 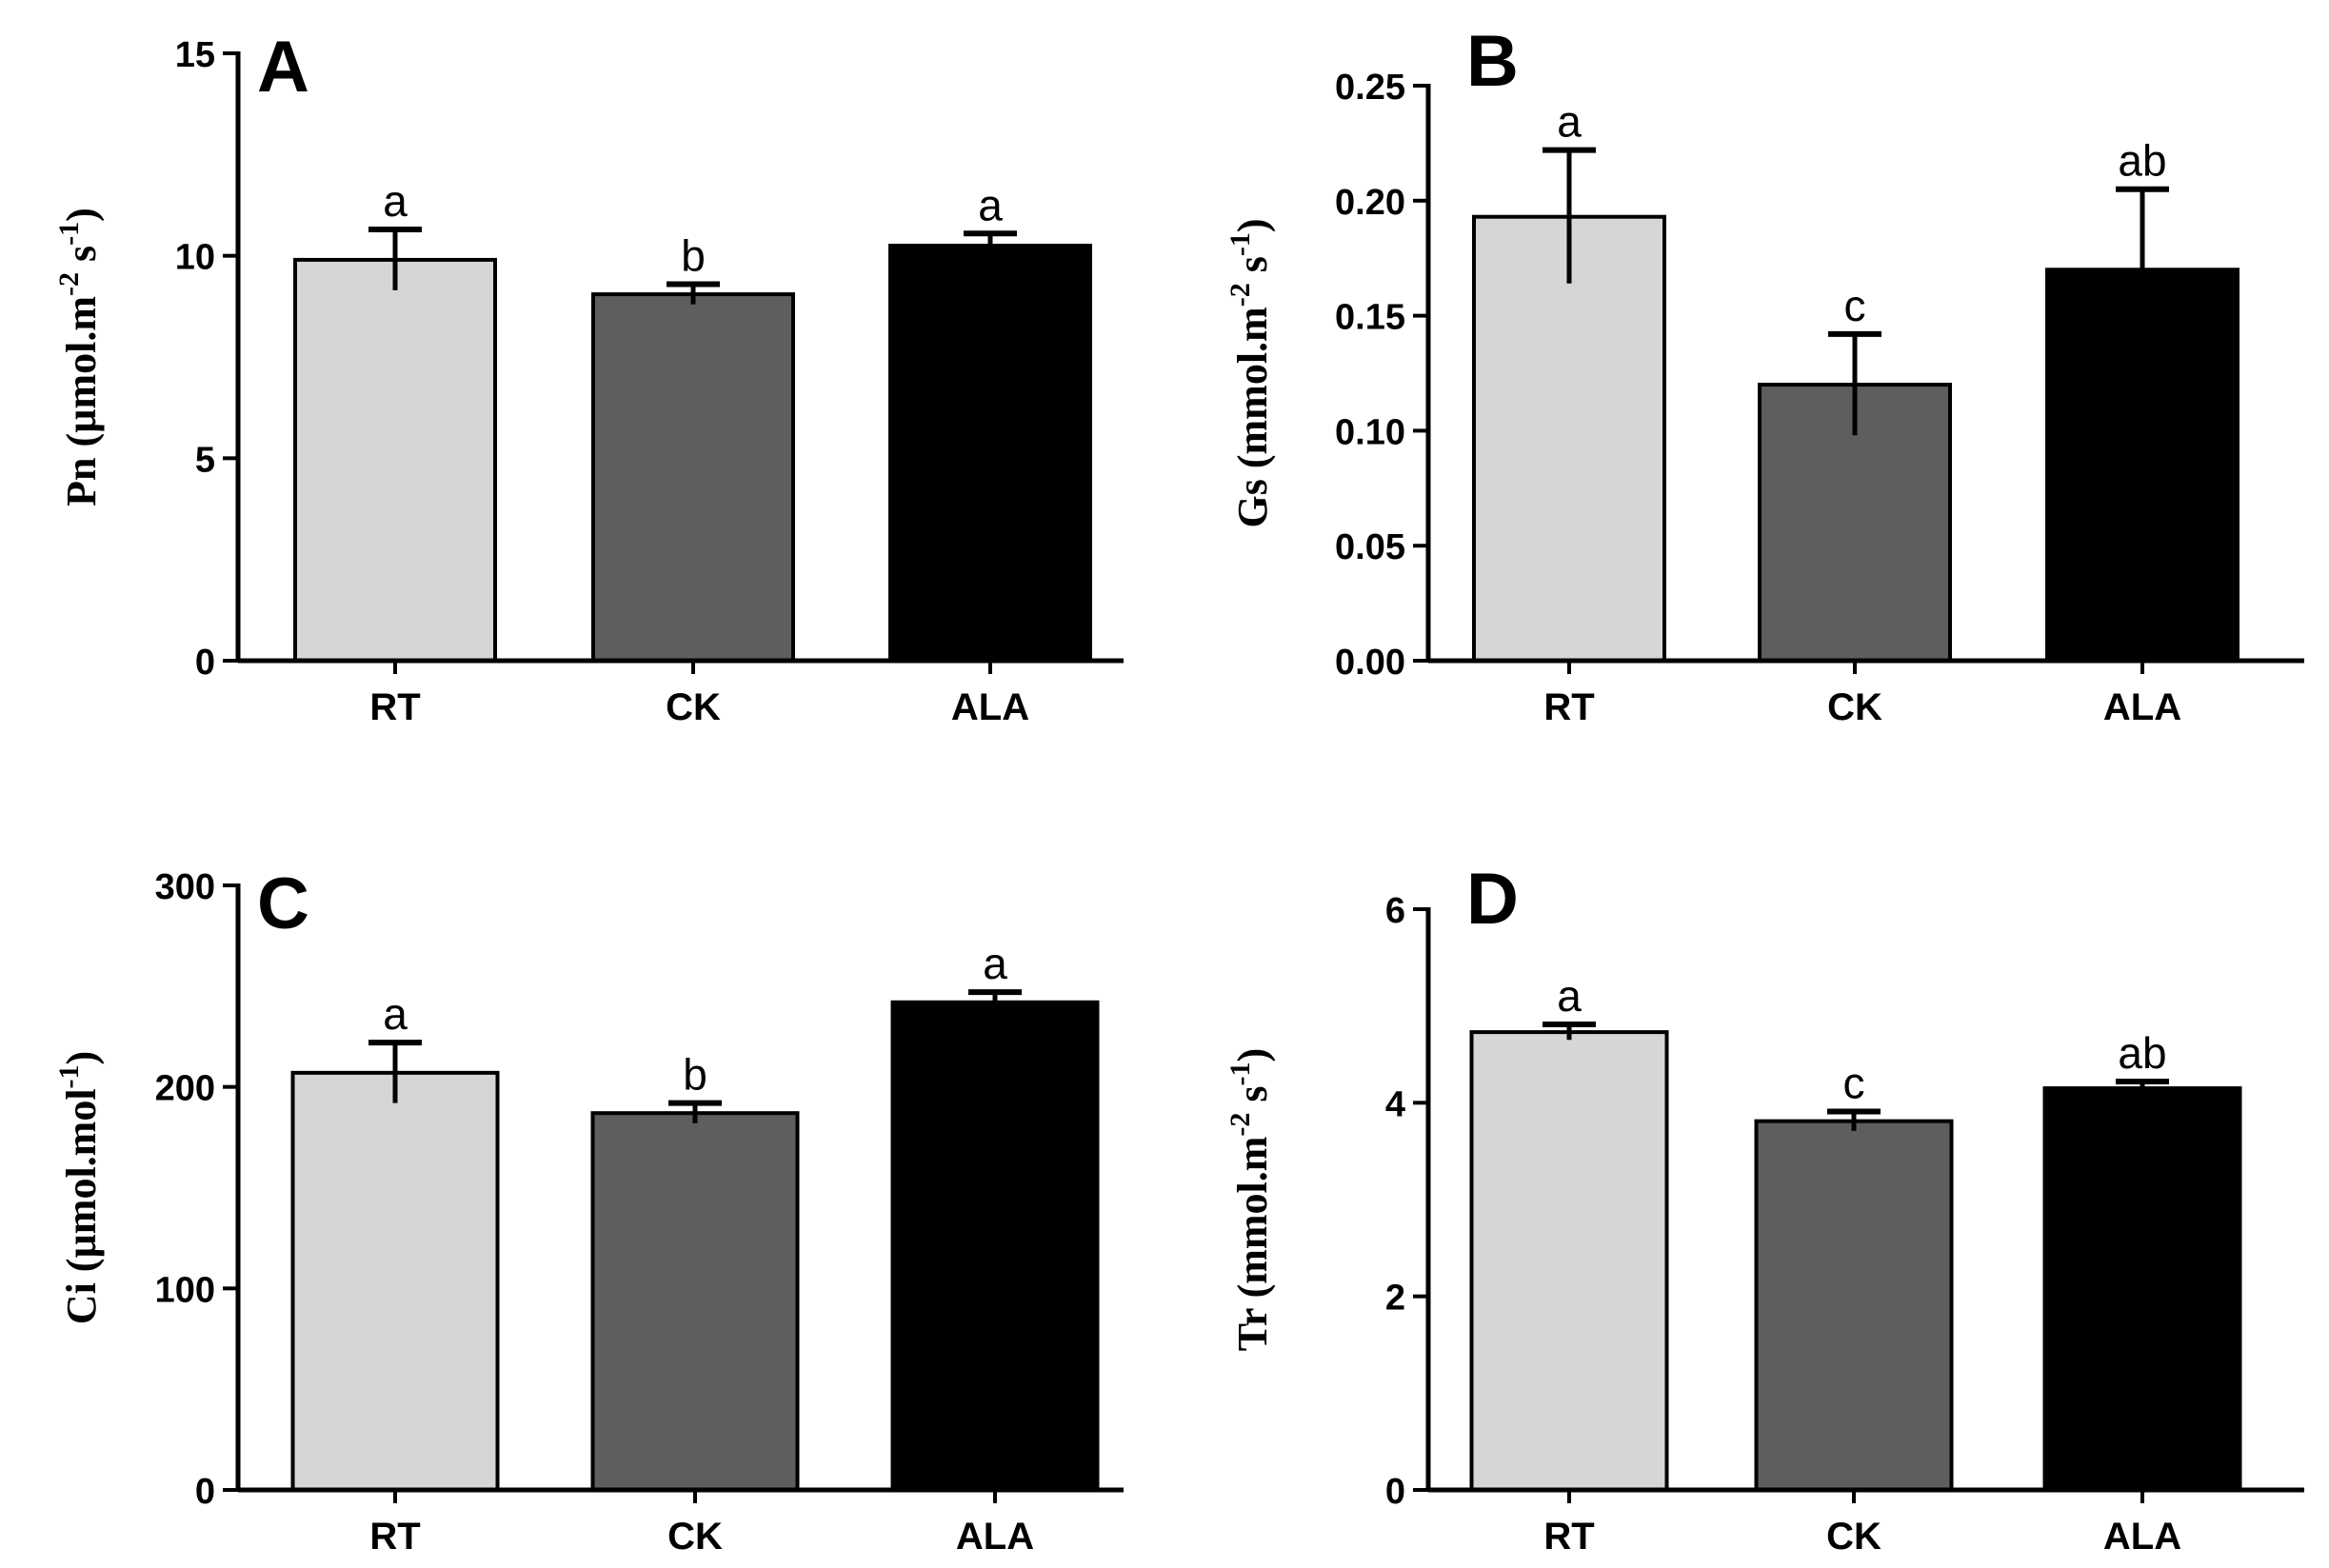 I want to click on y-tick-label: 2, so click(x=1395, y=1299).